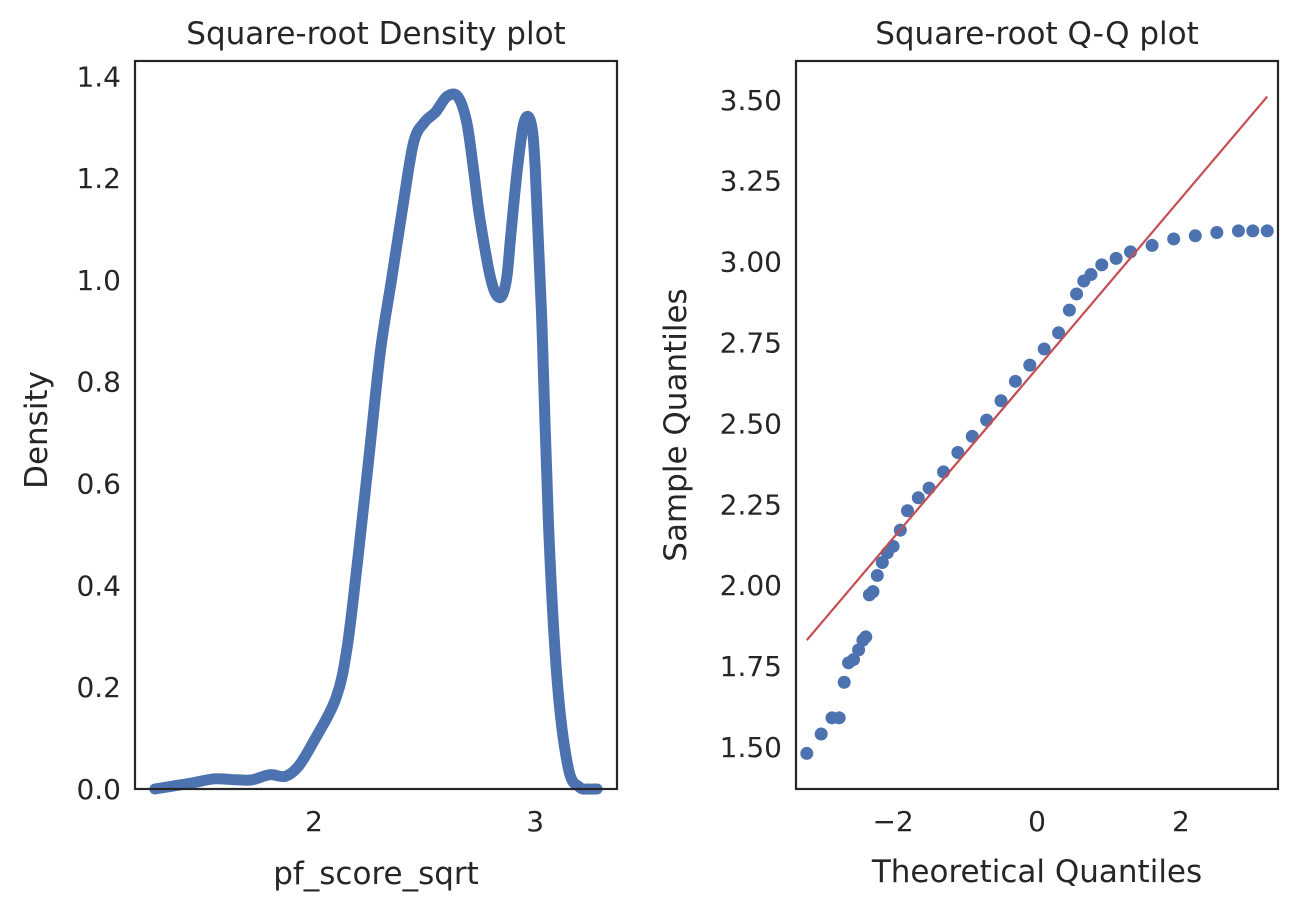  I want to click on density-y-tick-label: 1.2, so click(98, 178).